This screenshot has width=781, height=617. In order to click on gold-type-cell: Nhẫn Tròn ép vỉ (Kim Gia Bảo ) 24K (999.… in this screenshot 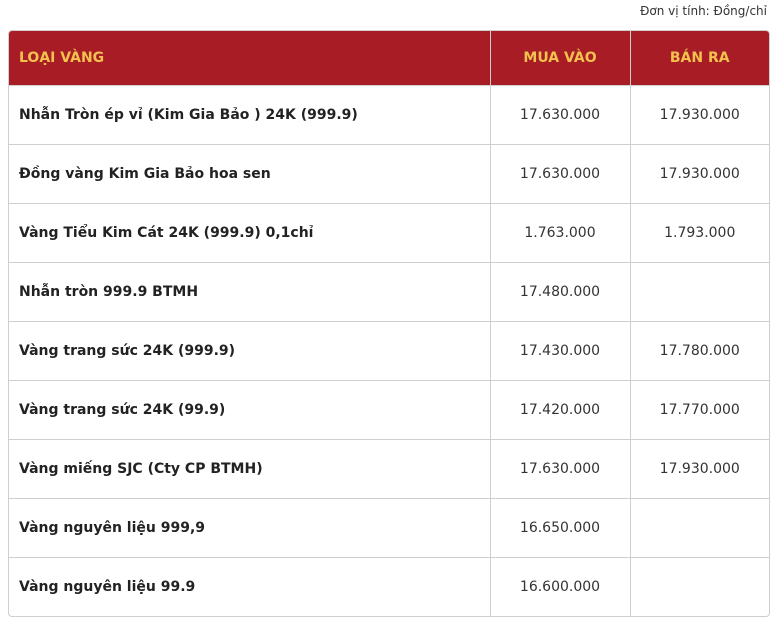, I will do `click(249, 115)`.